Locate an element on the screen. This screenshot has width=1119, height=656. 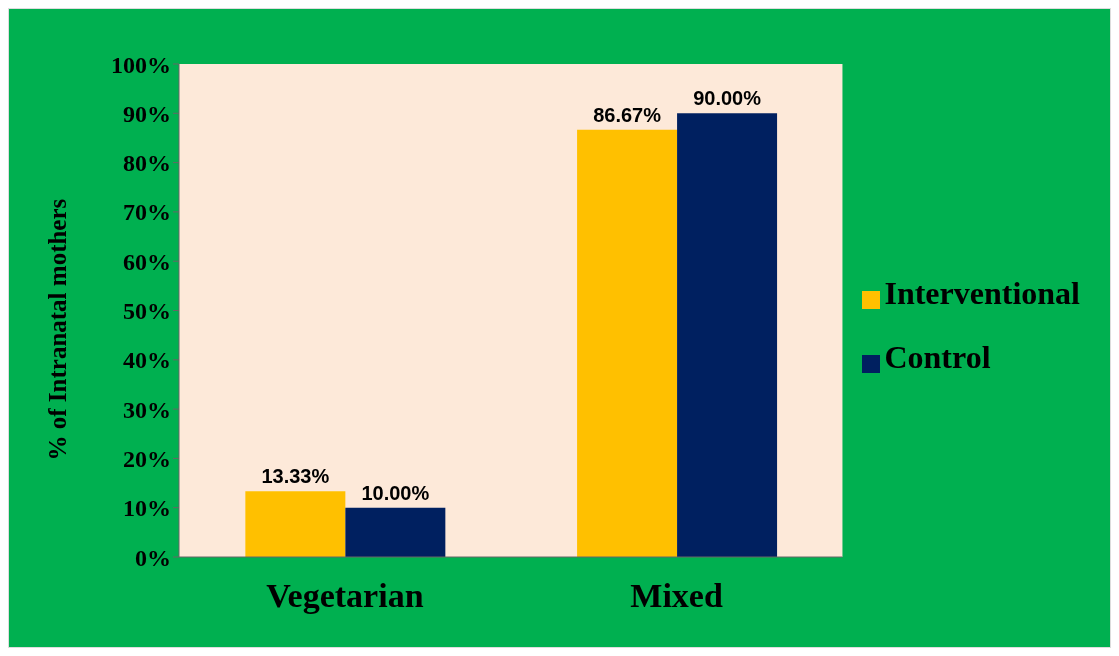
data-label: 13.33% is located at coordinates (295, 476).